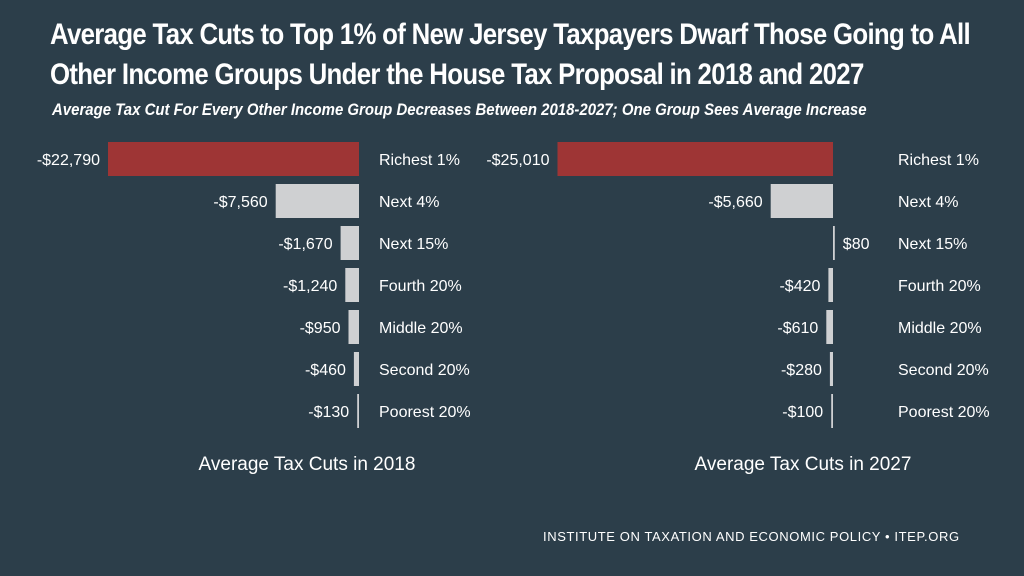 The image size is (1024, 576). Describe the element at coordinates (939, 286) in the screenshot. I see `category-label-1-3: Fourth 20%` at that location.